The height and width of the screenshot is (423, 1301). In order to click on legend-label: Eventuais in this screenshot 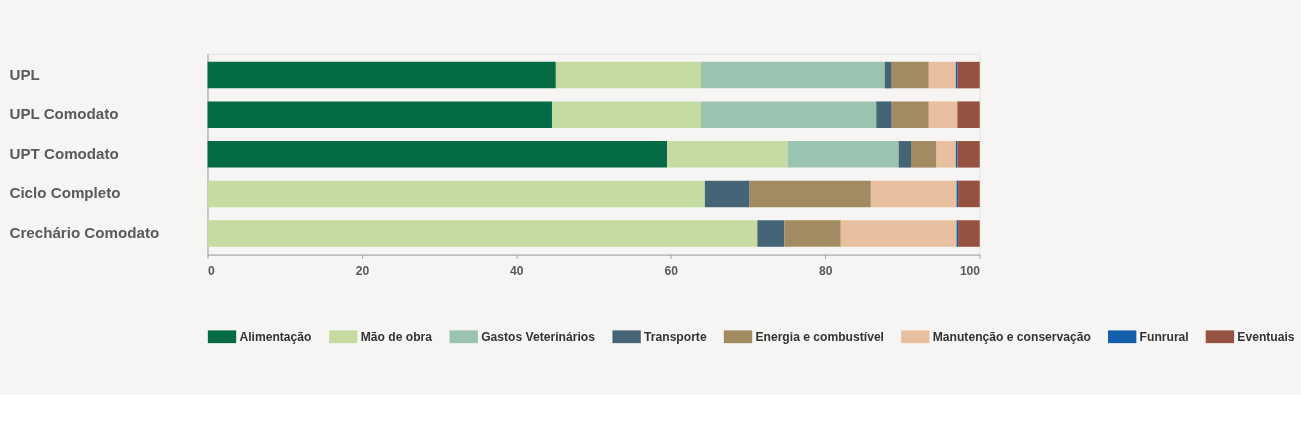, I will do `click(1266, 336)`.